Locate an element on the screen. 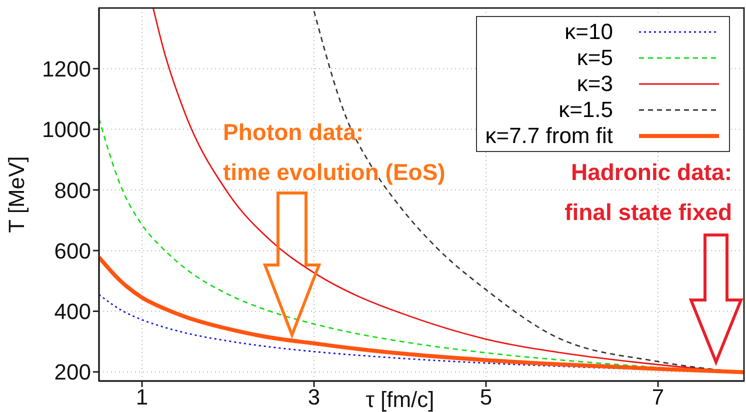  y-tick-label: 200 is located at coordinates (72, 372).